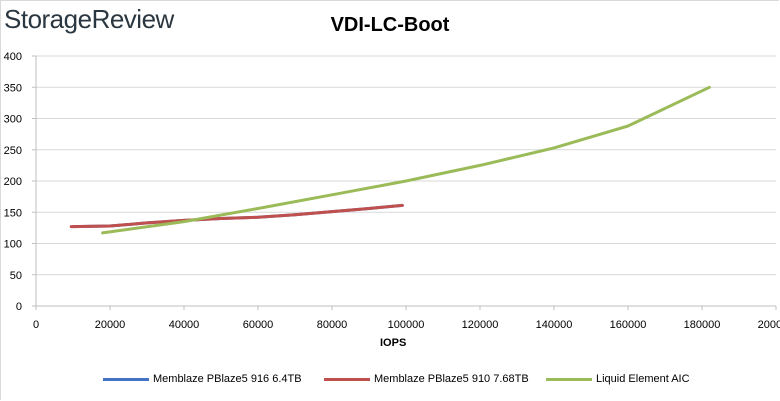 This screenshot has height=401, width=780. Describe the element at coordinates (643, 379) in the screenshot. I see `legend-label: Liquid Element AIC` at that location.